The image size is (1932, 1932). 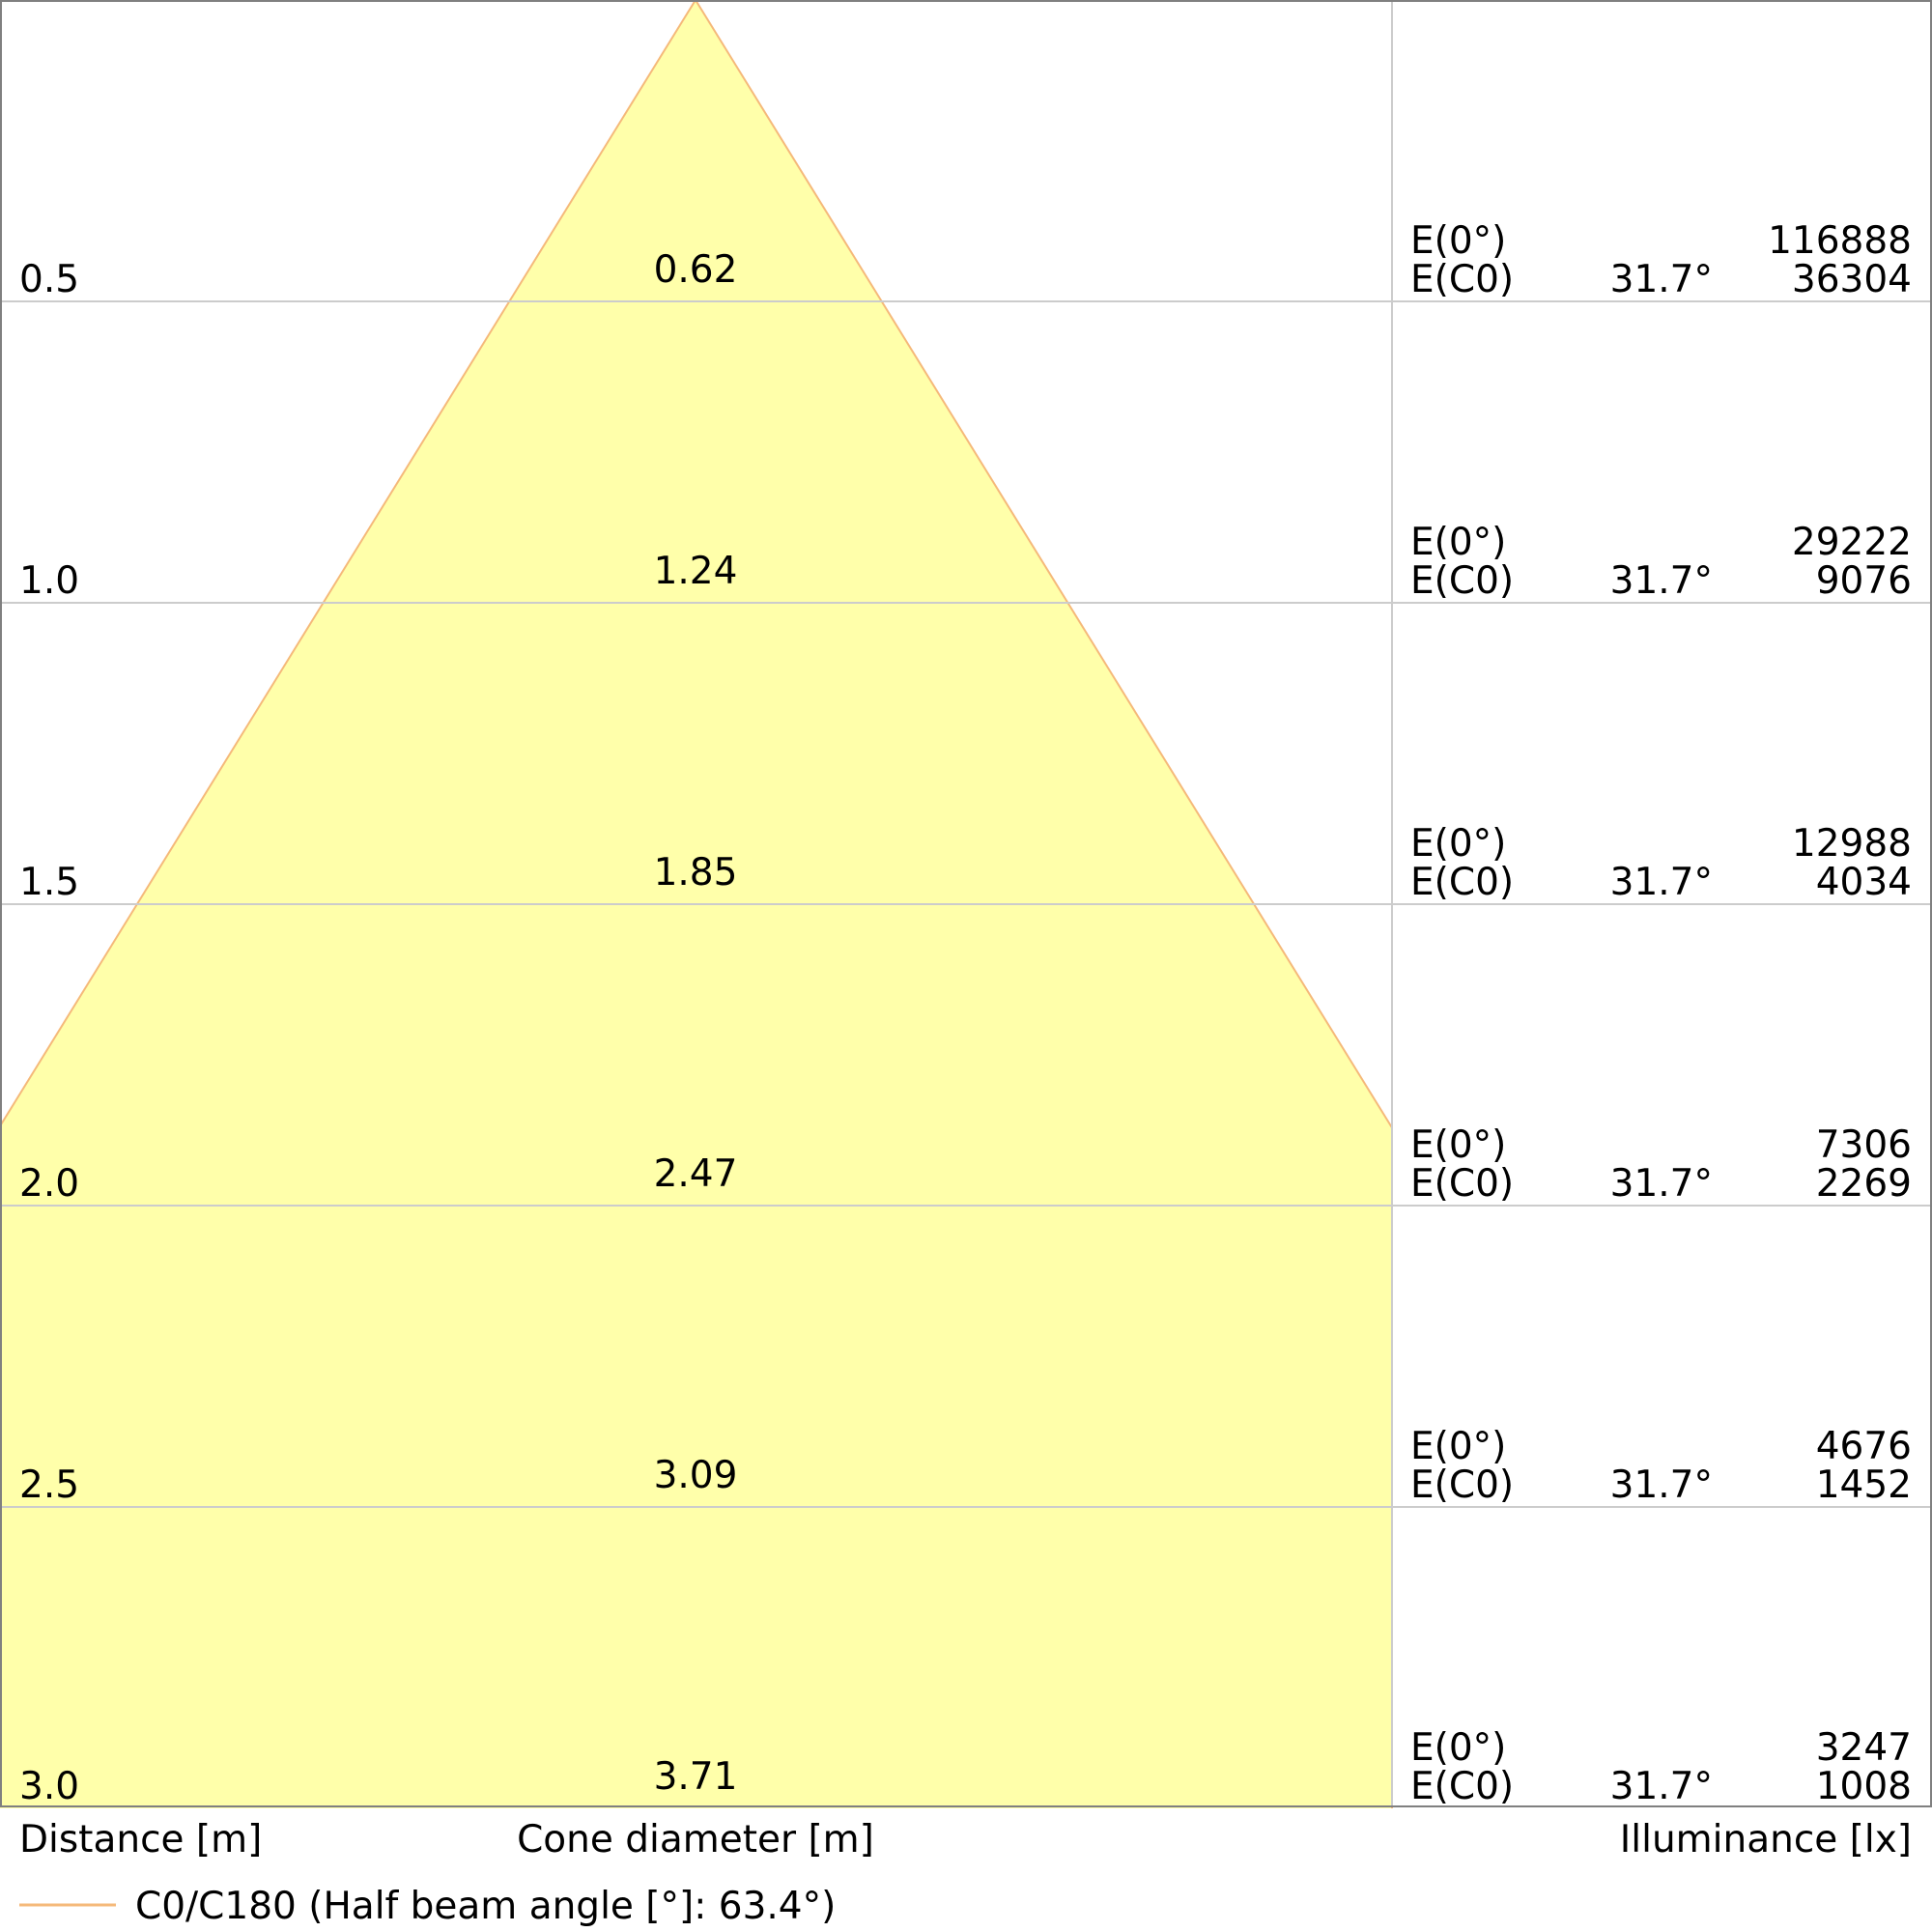 What do you see at coordinates (1864, 1485) in the screenshot?
I see `e-c0-value: 1452` at bounding box center [1864, 1485].